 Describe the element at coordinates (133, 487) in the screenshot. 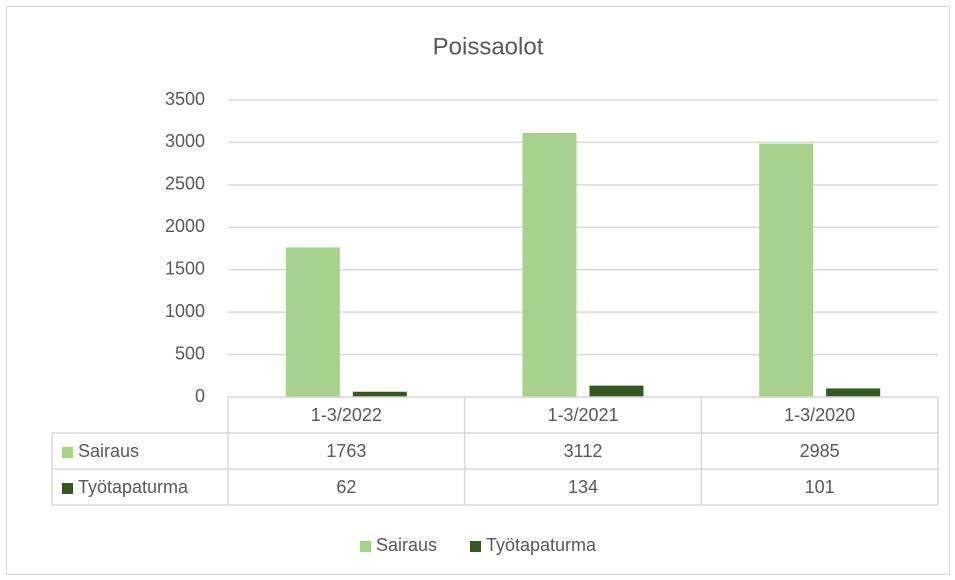

I see `table-series-name: Työtapaturma` at that location.